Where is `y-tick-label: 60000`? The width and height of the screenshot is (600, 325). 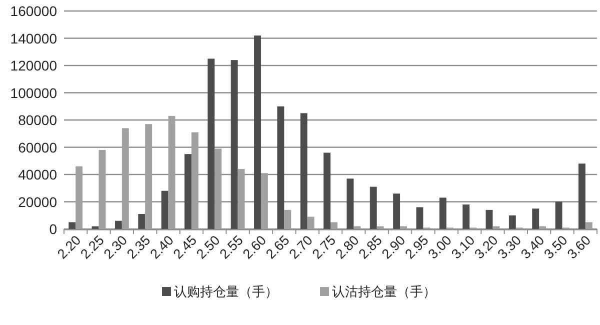
y-tick-label: 60000 is located at coordinates (38, 147).